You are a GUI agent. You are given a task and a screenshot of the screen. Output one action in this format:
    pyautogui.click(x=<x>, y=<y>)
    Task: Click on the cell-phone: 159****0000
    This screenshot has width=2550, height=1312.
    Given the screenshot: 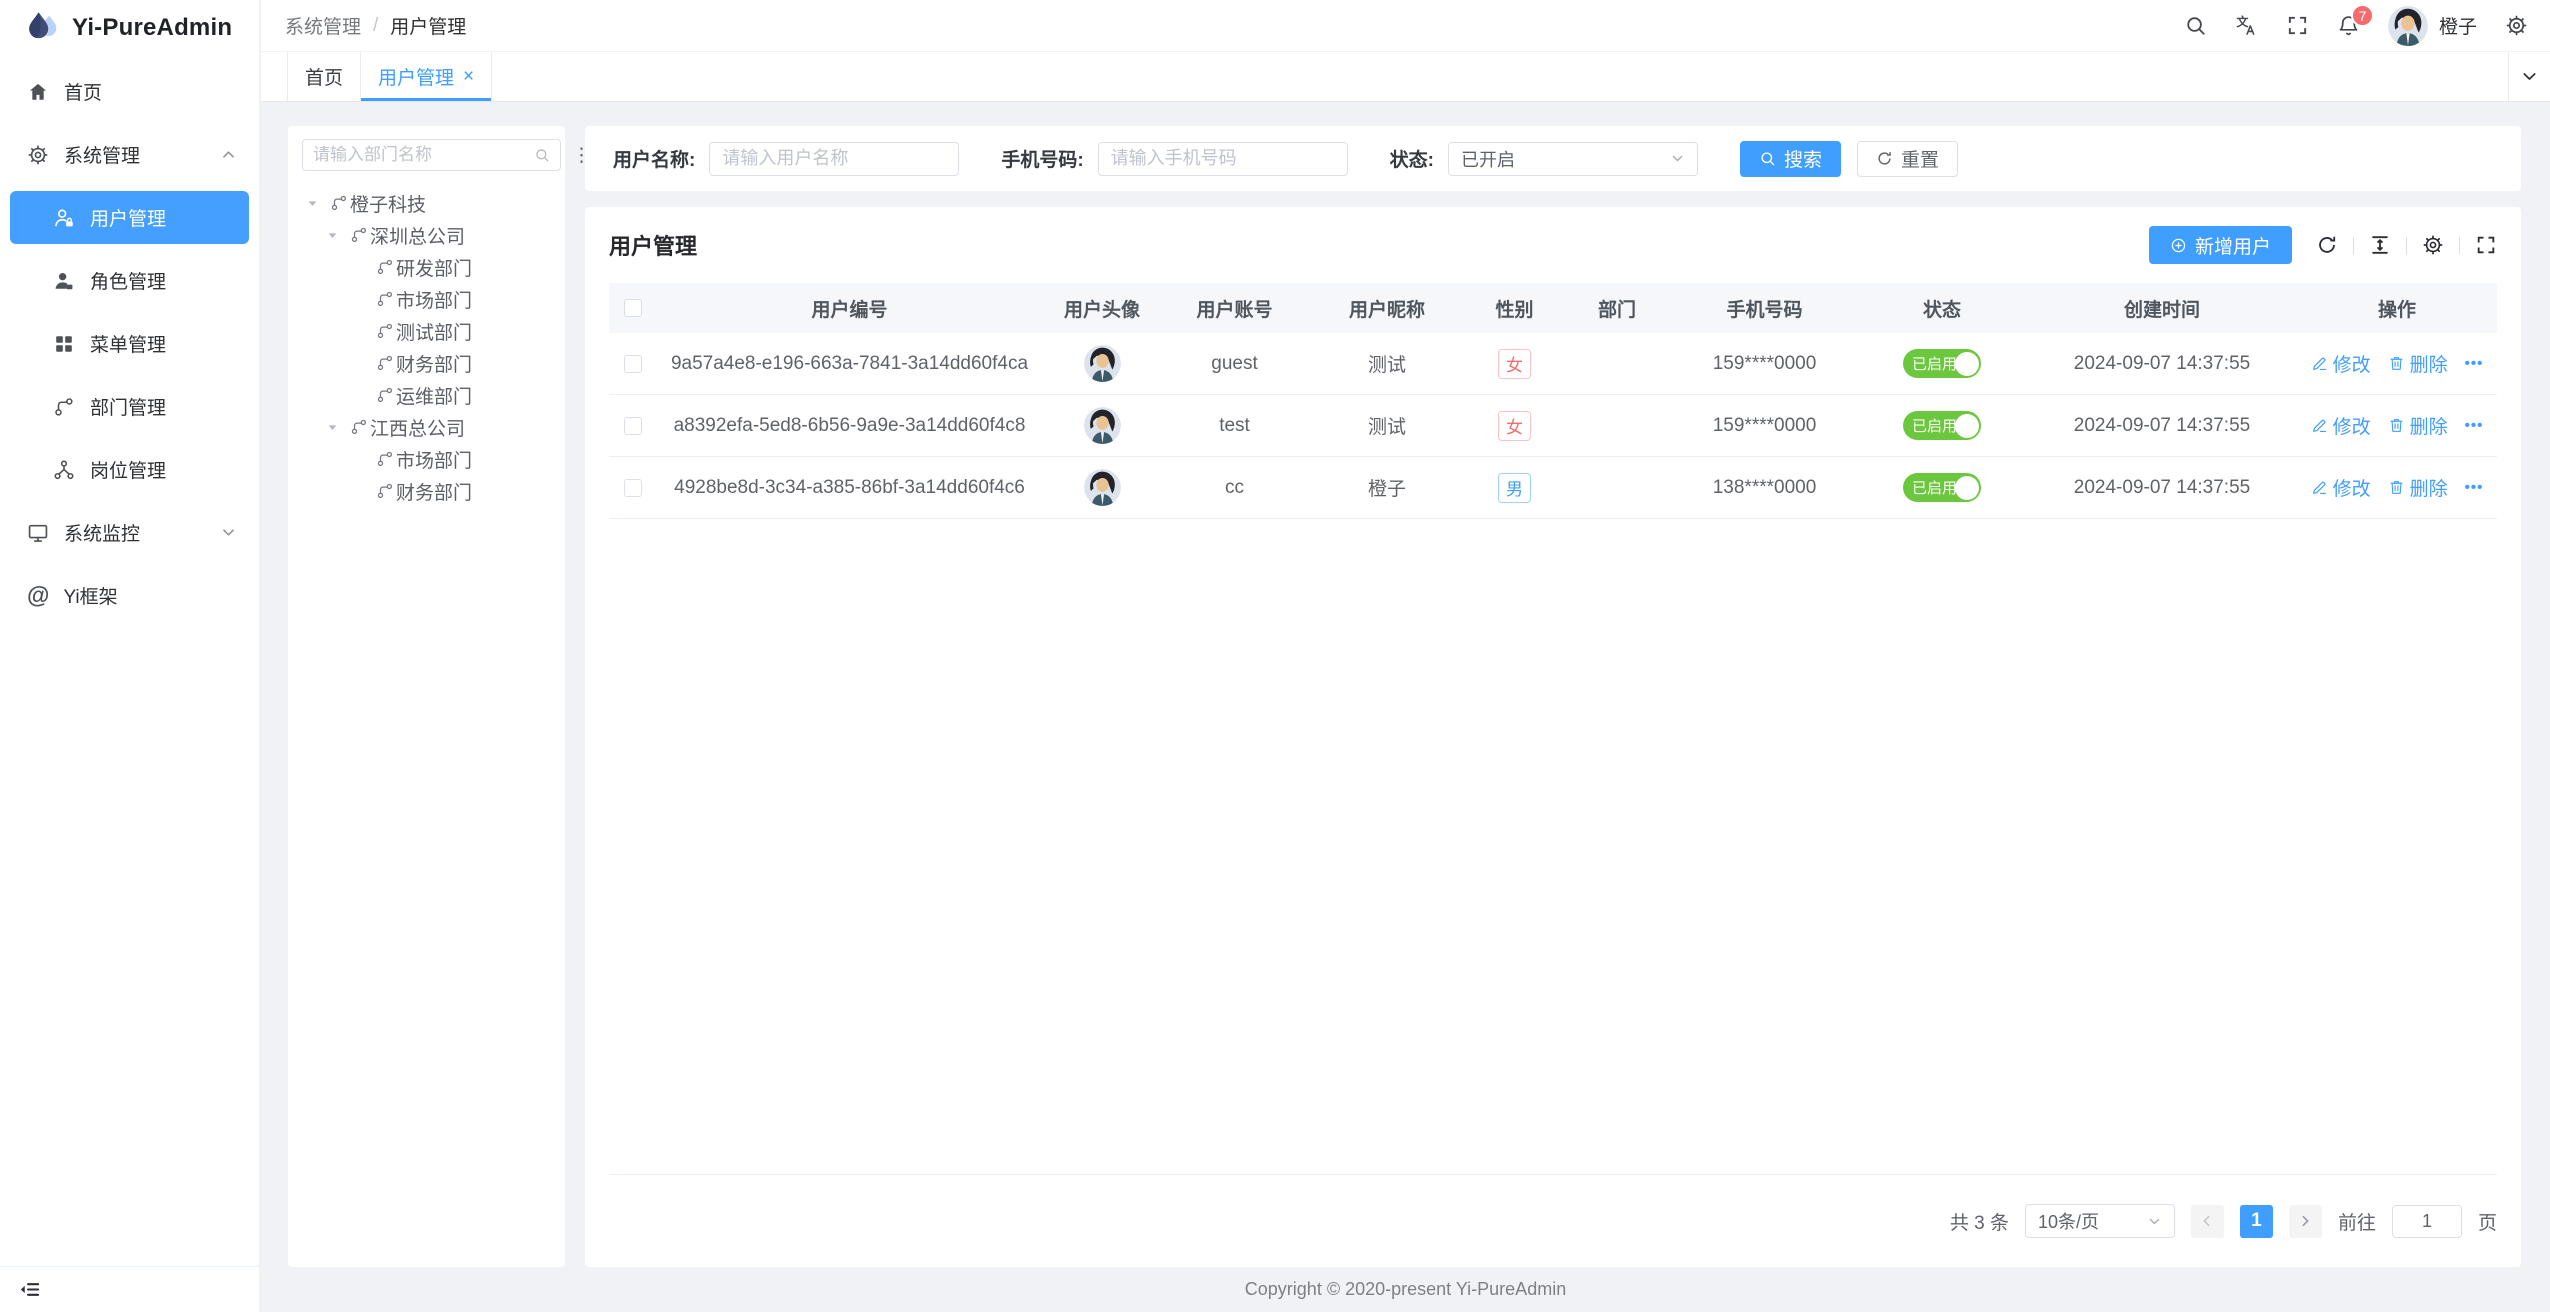 What is the action you would take?
    pyautogui.click(x=1764, y=363)
    